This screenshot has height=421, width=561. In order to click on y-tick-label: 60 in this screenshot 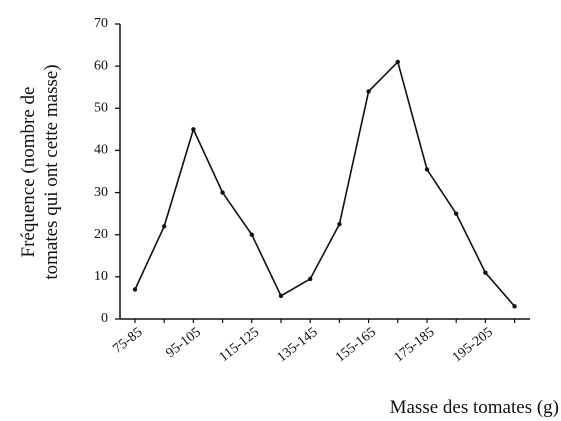, I will do `click(101, 65)`.